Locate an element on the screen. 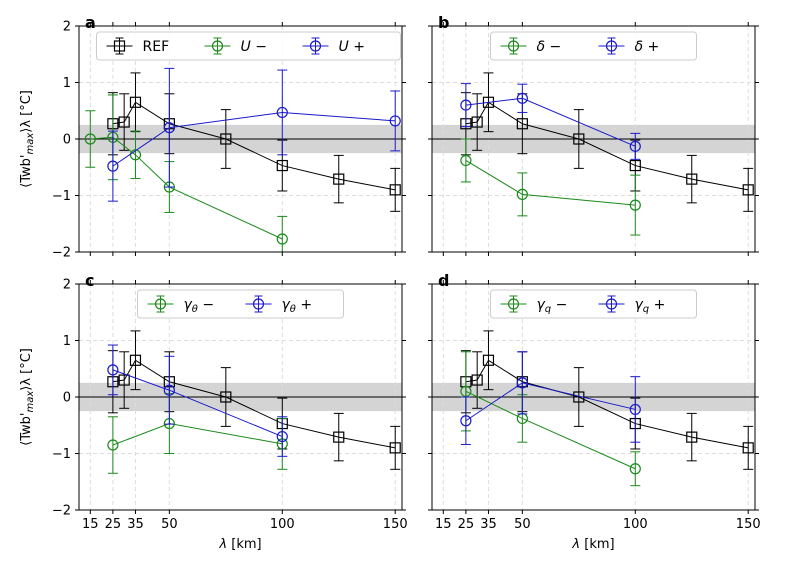 Image resolution: width=793 pixels, height=566 pixels. legend-label: γθ − is located at coordinates (199, 306).